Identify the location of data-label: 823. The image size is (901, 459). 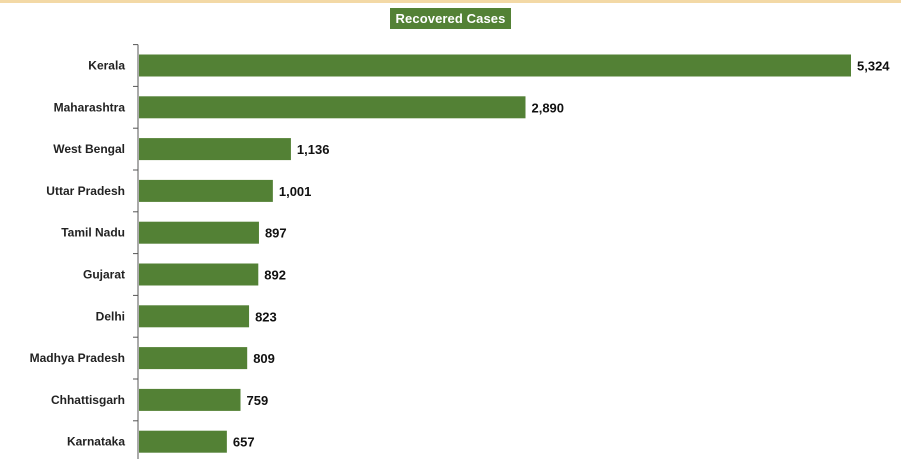
(266, 316).